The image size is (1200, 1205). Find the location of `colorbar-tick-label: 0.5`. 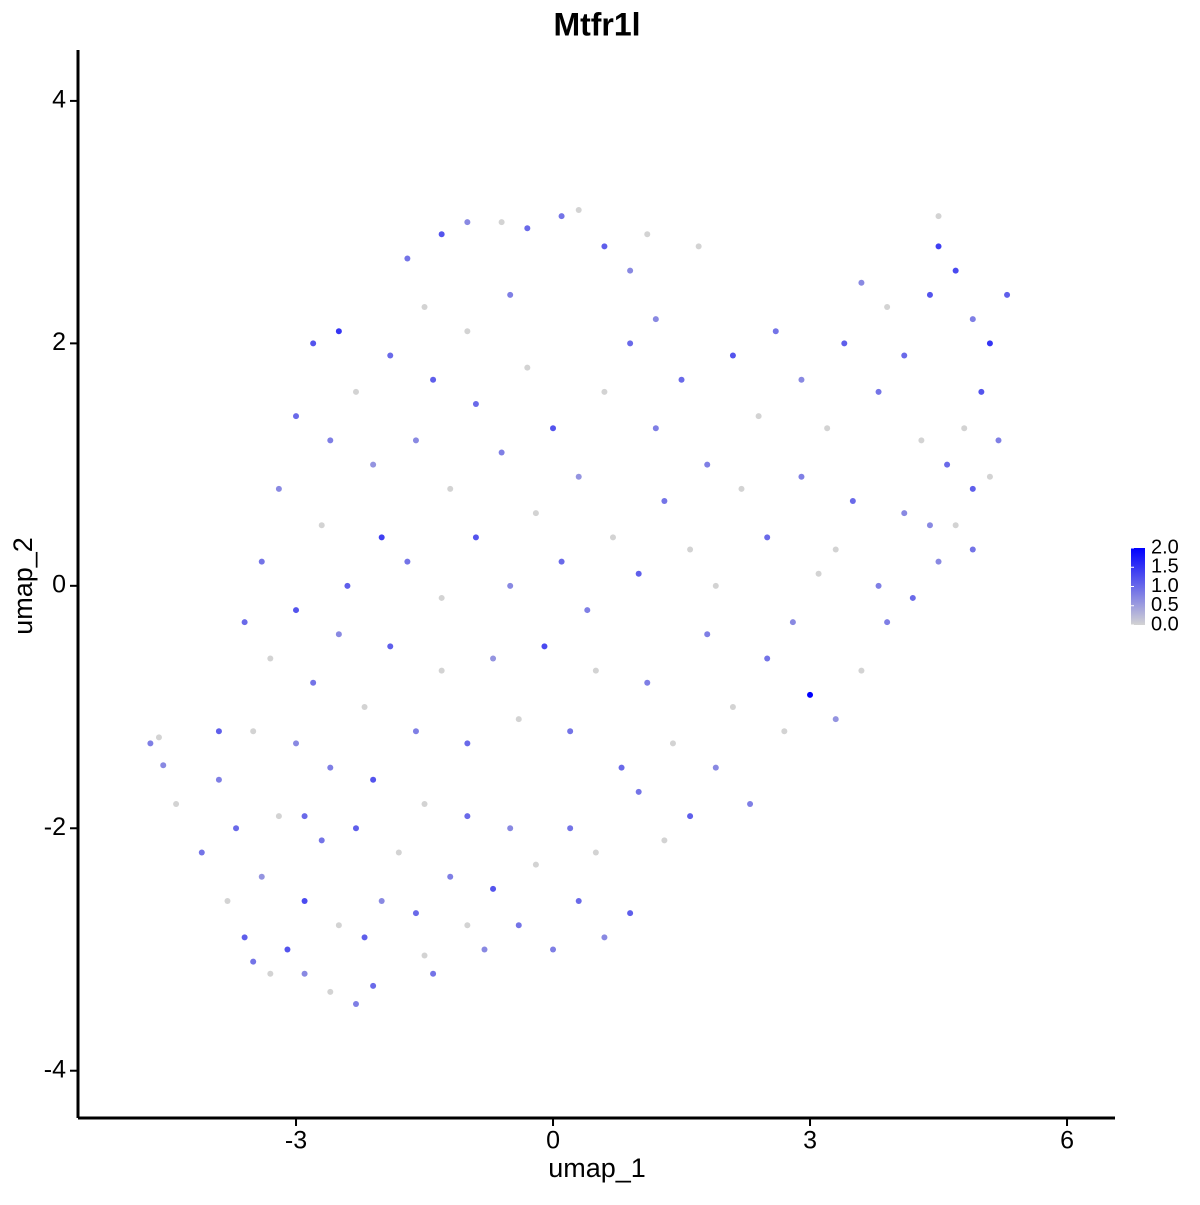

colorbar-tick-label: 0.5 is located at coordinates (1165, 605).